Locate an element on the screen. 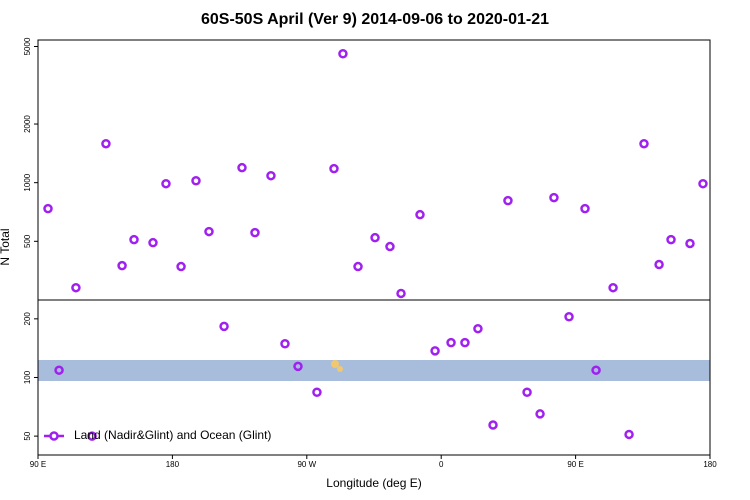 The image size is (750, 500). y-tick-label: 100 is located at coordinates (27, 377).